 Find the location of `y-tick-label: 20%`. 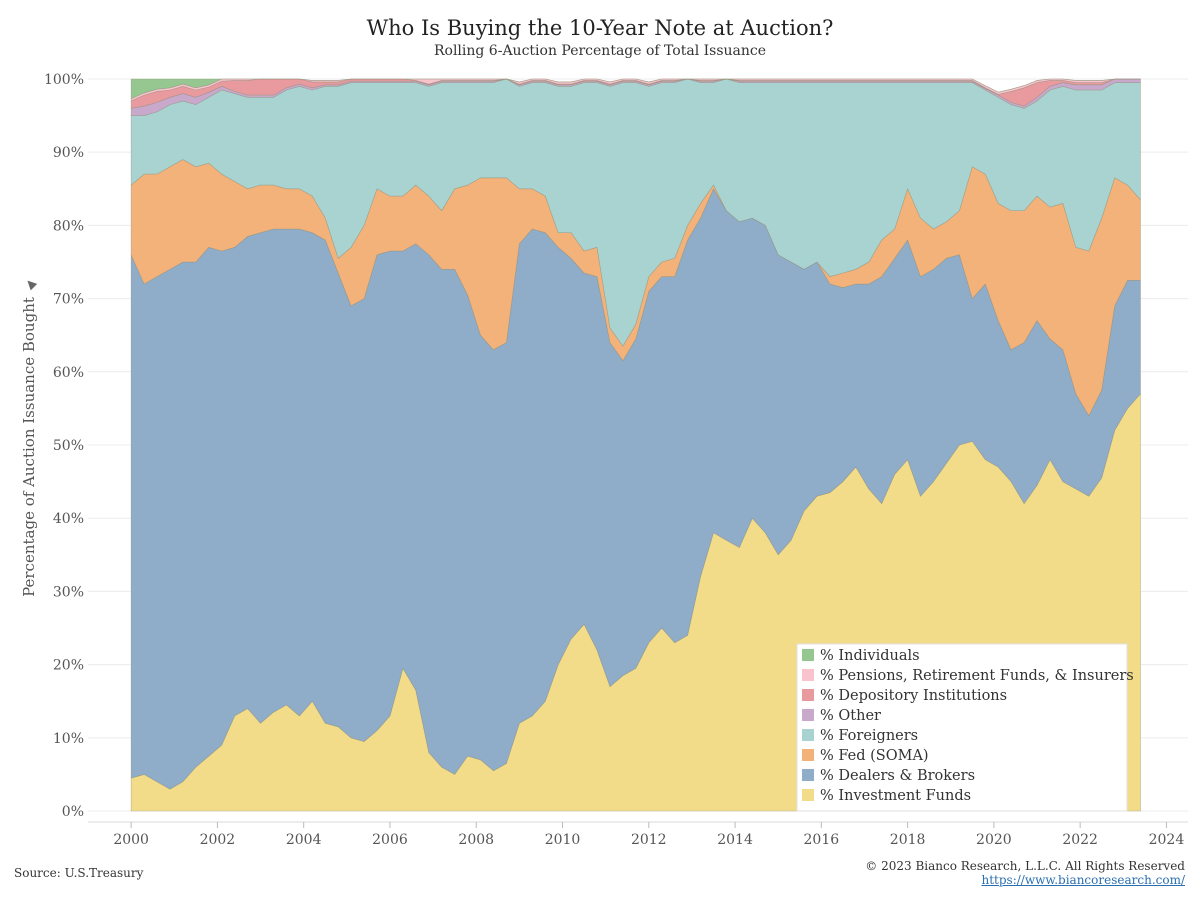

y-tick-label: 20% is located at coordinates (68, 666).